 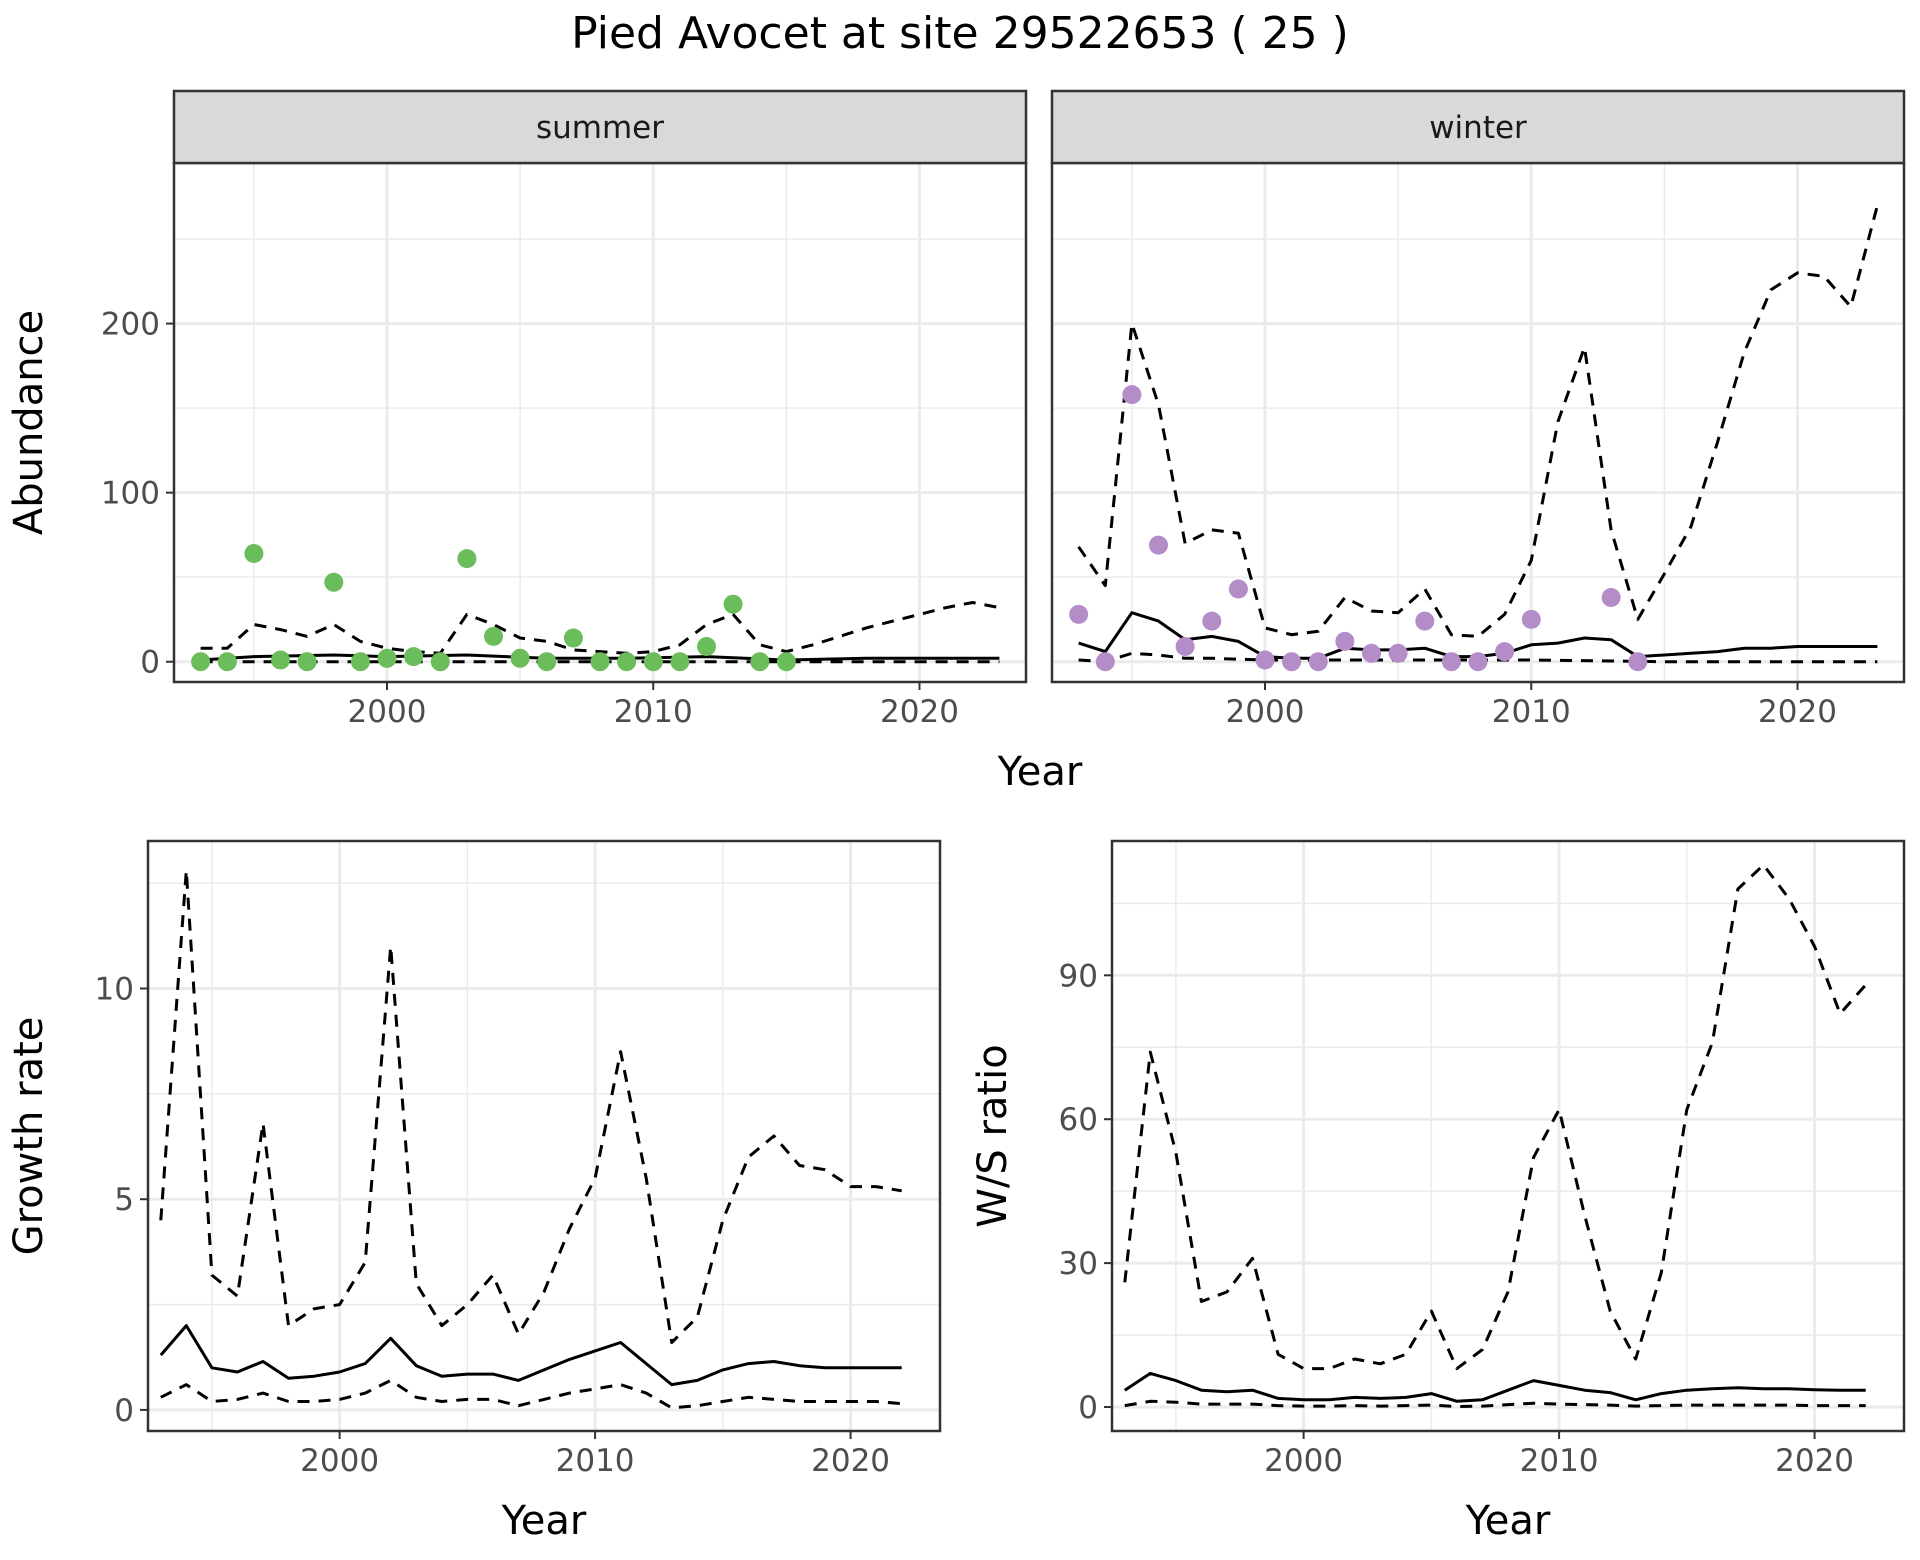 I want to click on ratio-x-axis-title: Year, so click(x=1508, y=1521).